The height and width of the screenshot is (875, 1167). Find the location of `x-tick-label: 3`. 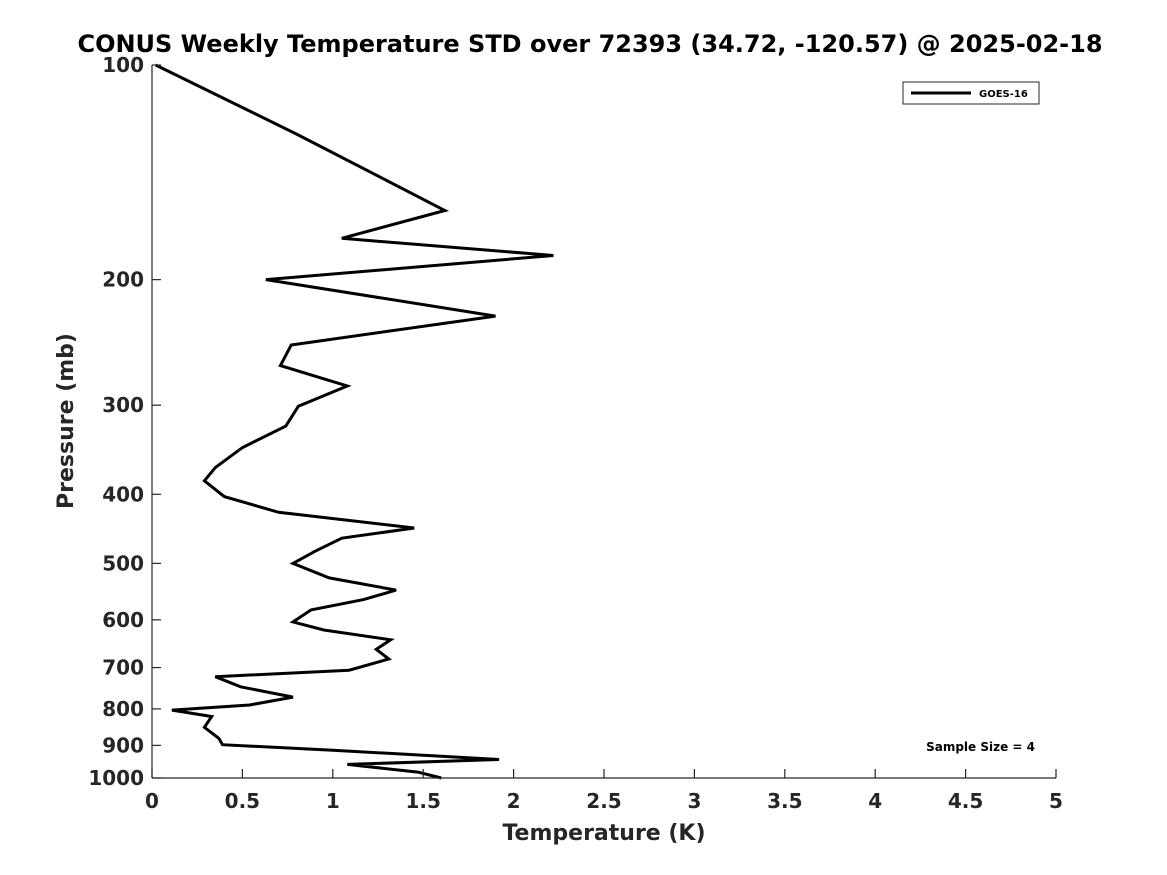

x-tick-label: 3 is located at coordinates (694, 801).